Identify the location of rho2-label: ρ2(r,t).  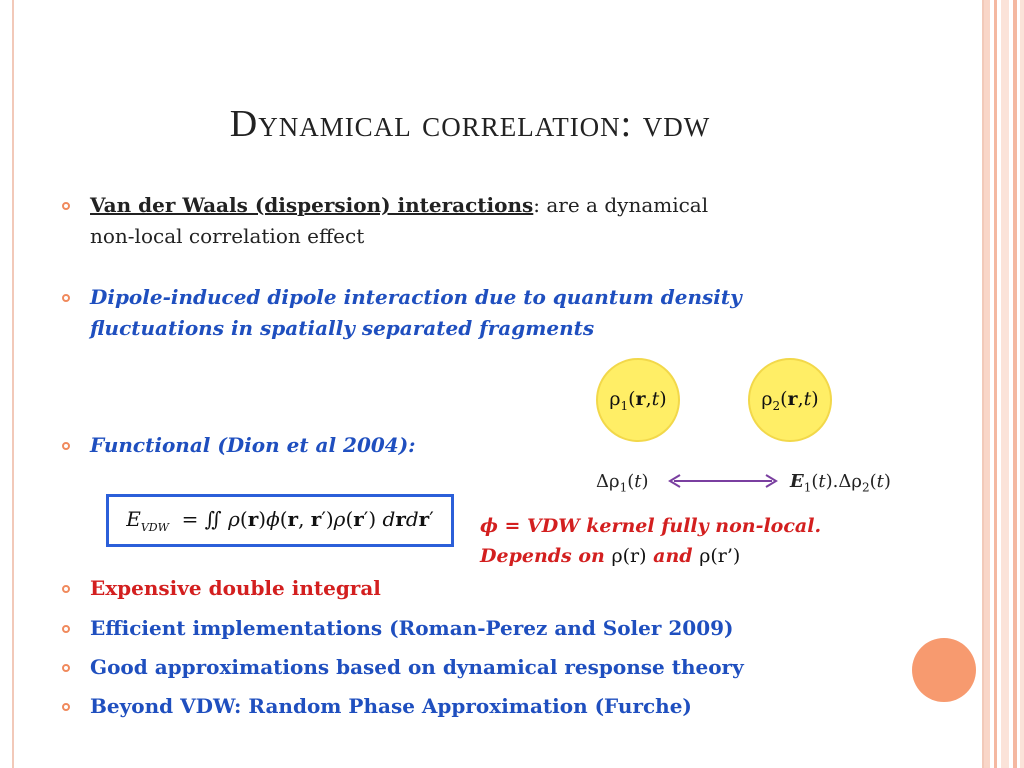
(790, 400).